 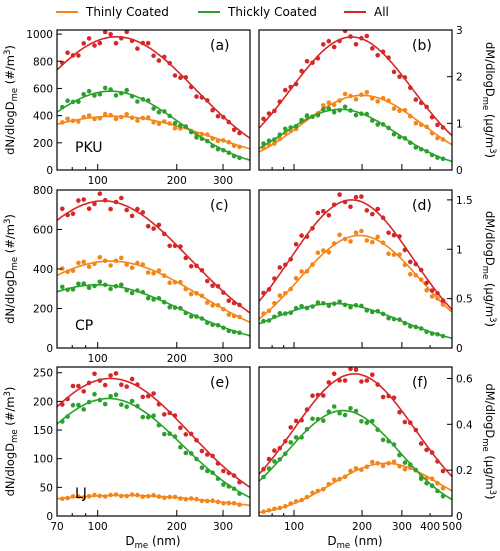 What do you see at coordinates (81, 494) in the screenshot?
I see `site-label: LJ` at bounding box center [81, 494].